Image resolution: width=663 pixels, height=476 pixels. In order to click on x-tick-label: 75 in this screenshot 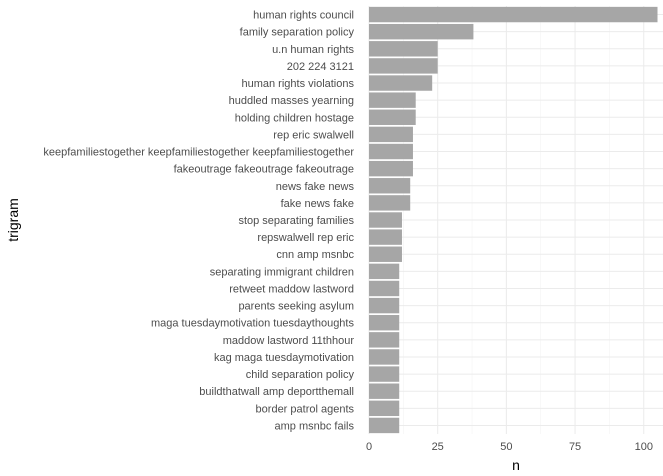, I will do `click(575, 447)`.